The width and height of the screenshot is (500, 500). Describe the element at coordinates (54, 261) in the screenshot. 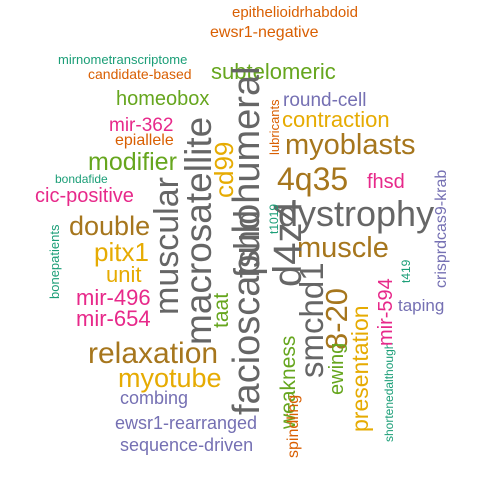

I see `cloud-word: bonepatients` at that location.